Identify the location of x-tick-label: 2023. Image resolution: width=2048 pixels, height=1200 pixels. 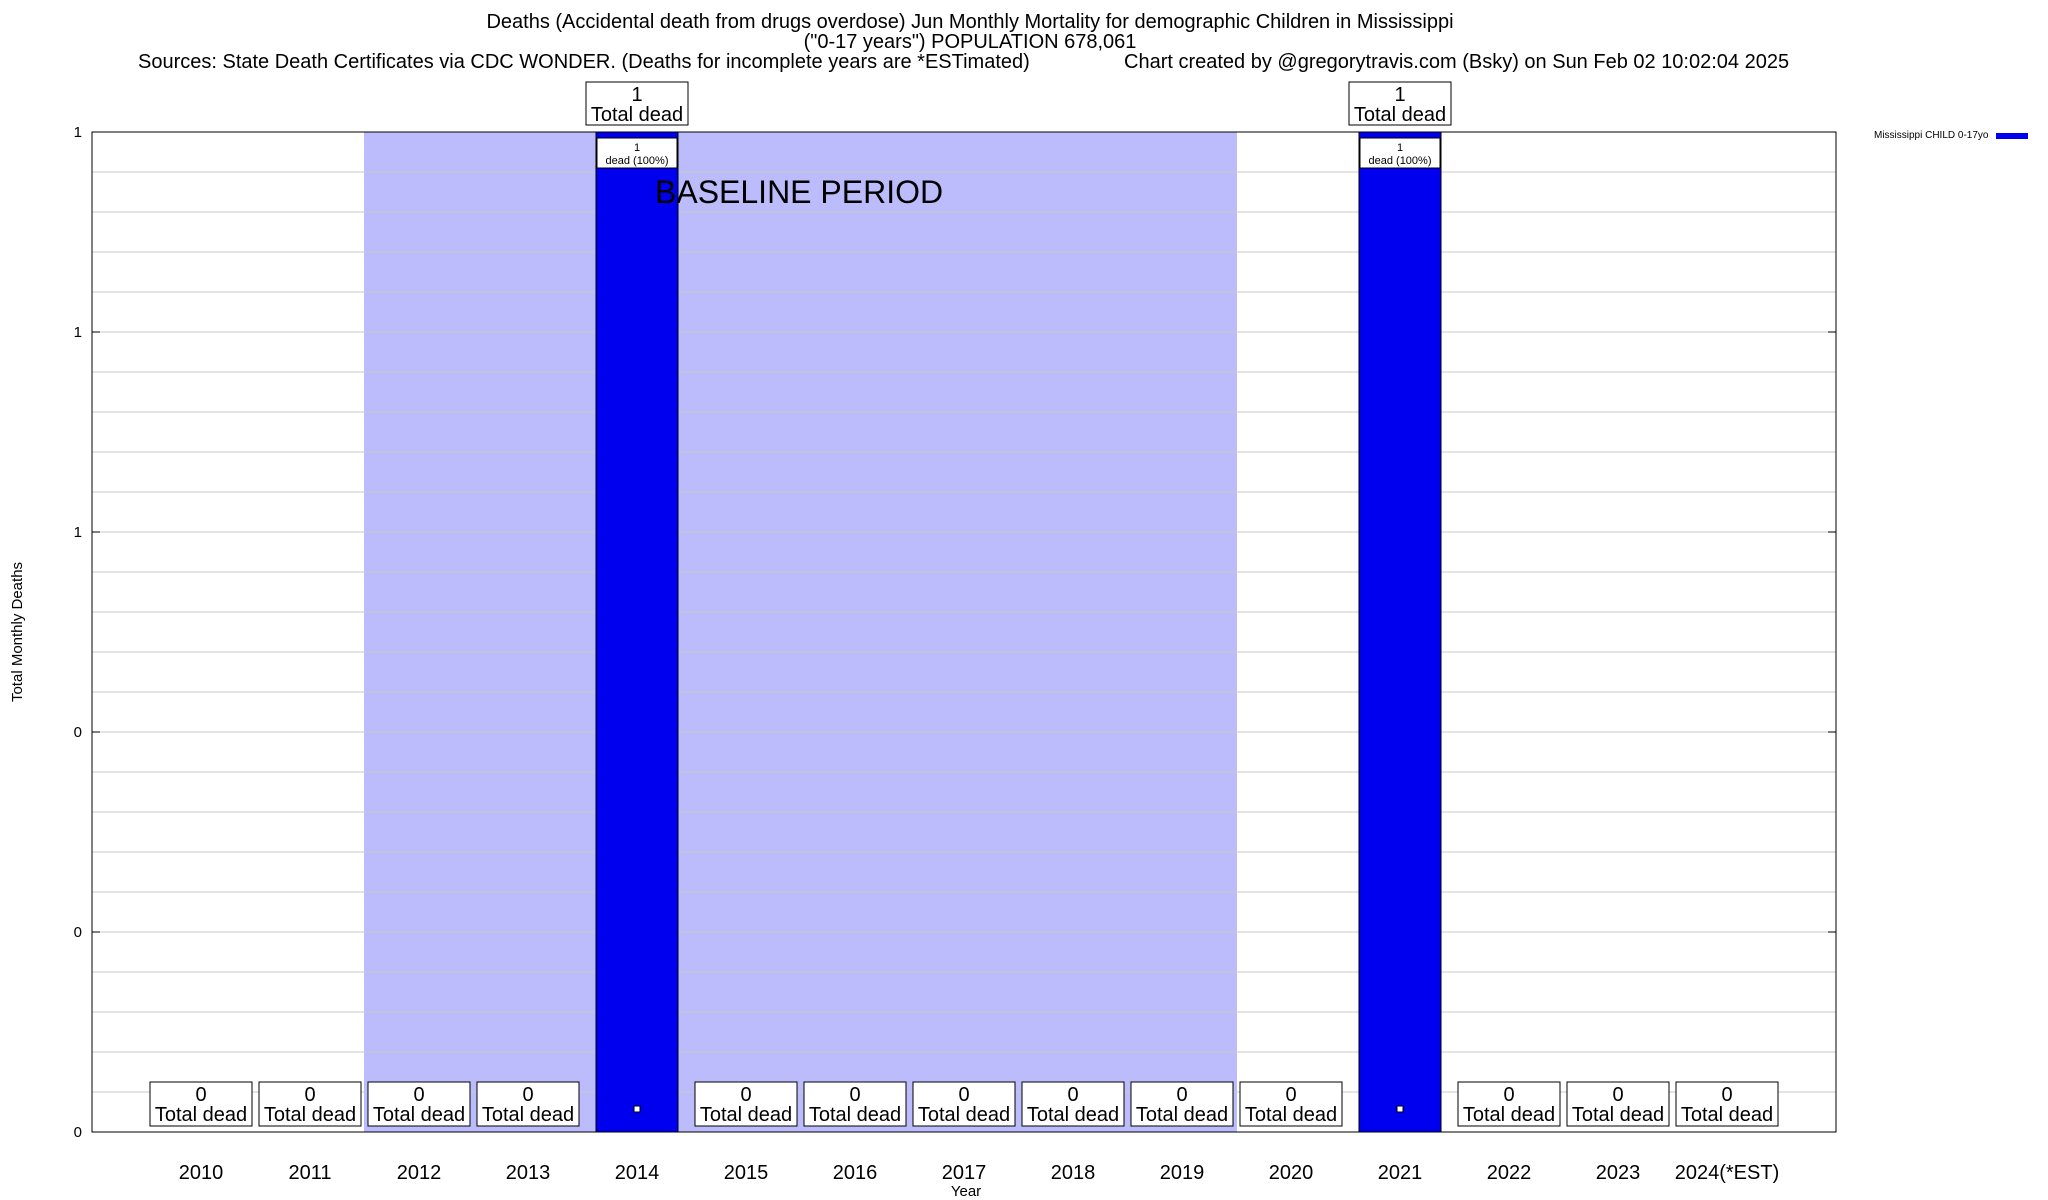
(1618, 1173).